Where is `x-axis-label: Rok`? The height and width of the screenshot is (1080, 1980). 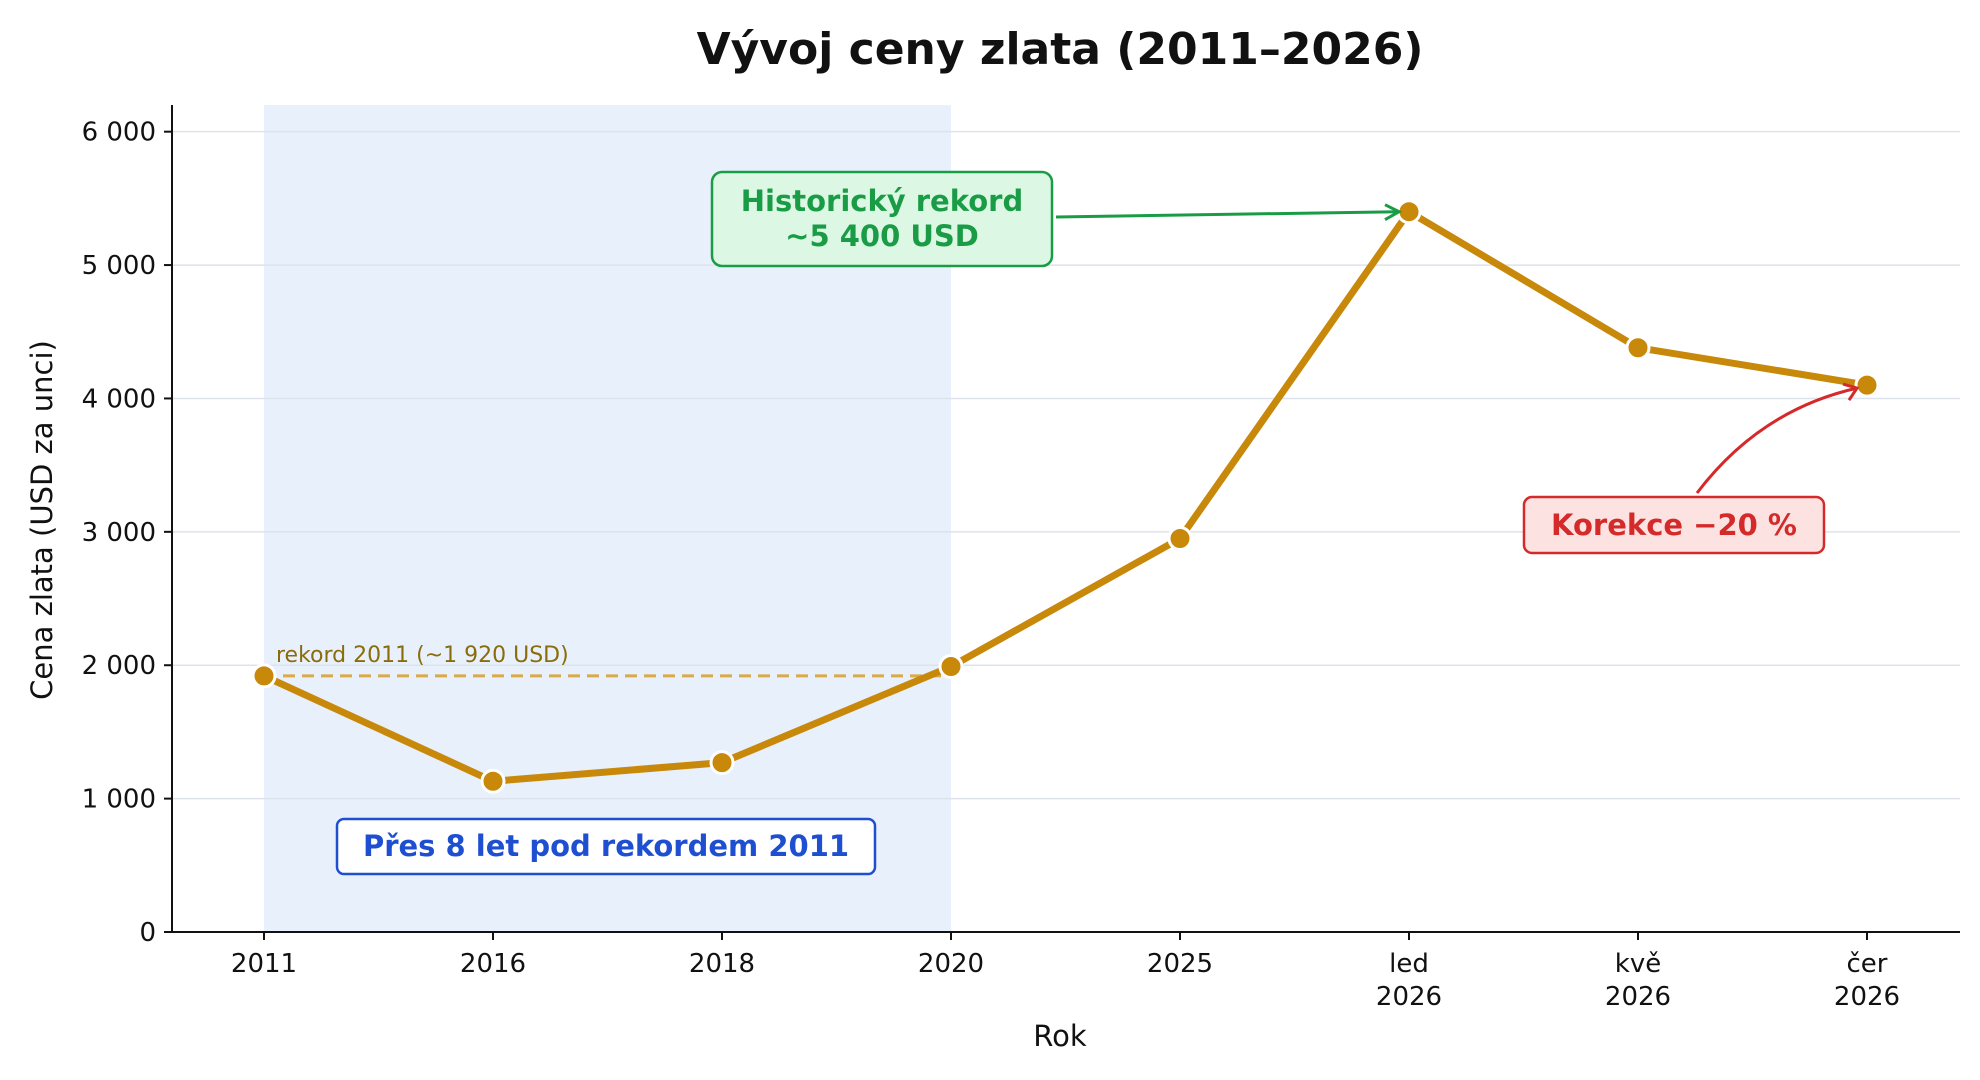 x-axis-label: Rok is located at coordinates (1060, 1036).